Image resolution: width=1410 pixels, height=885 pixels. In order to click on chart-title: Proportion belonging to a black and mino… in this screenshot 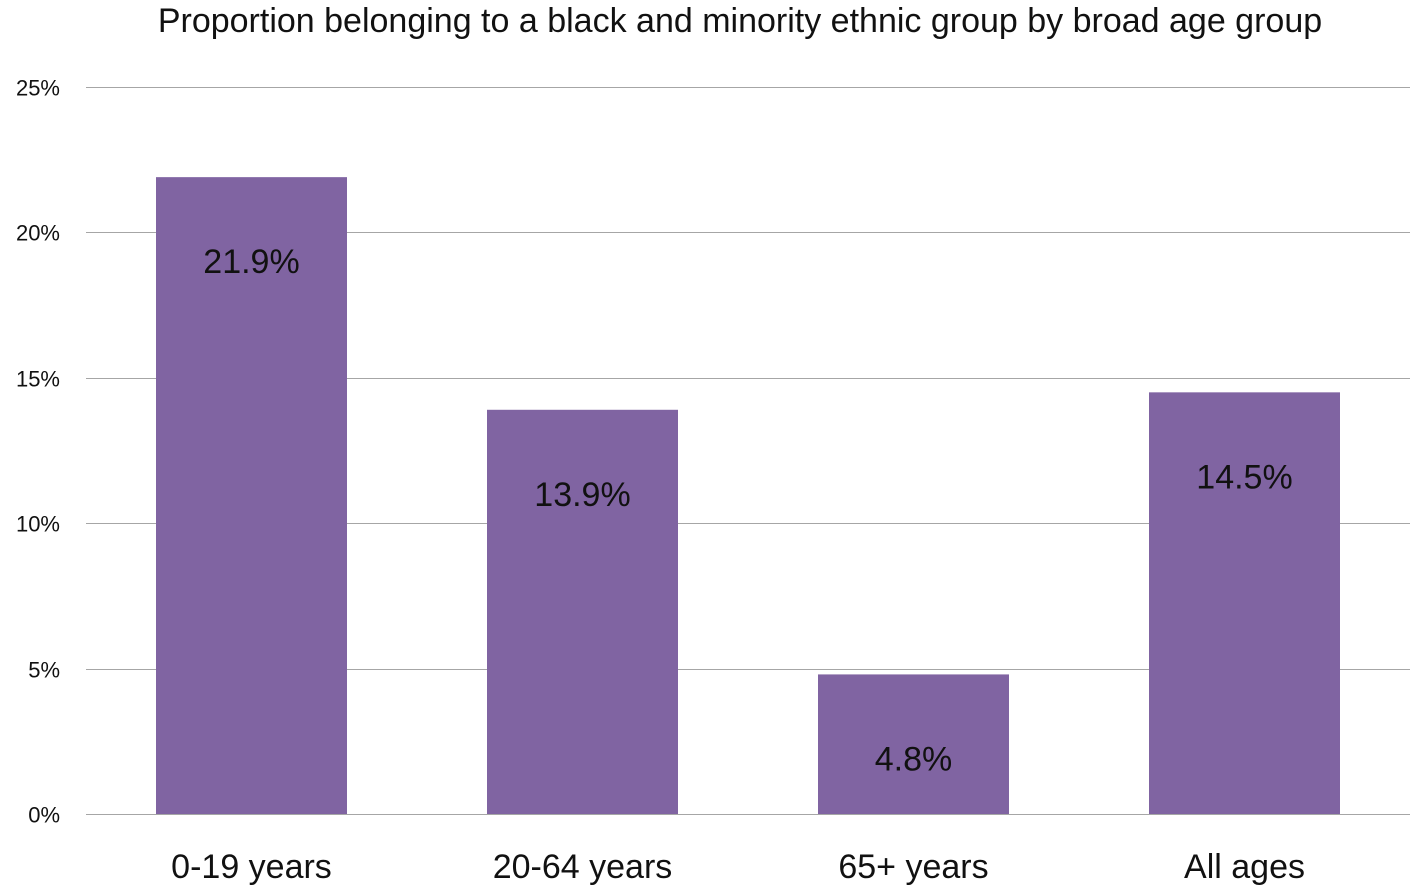, I will do `click(740, 21)`.